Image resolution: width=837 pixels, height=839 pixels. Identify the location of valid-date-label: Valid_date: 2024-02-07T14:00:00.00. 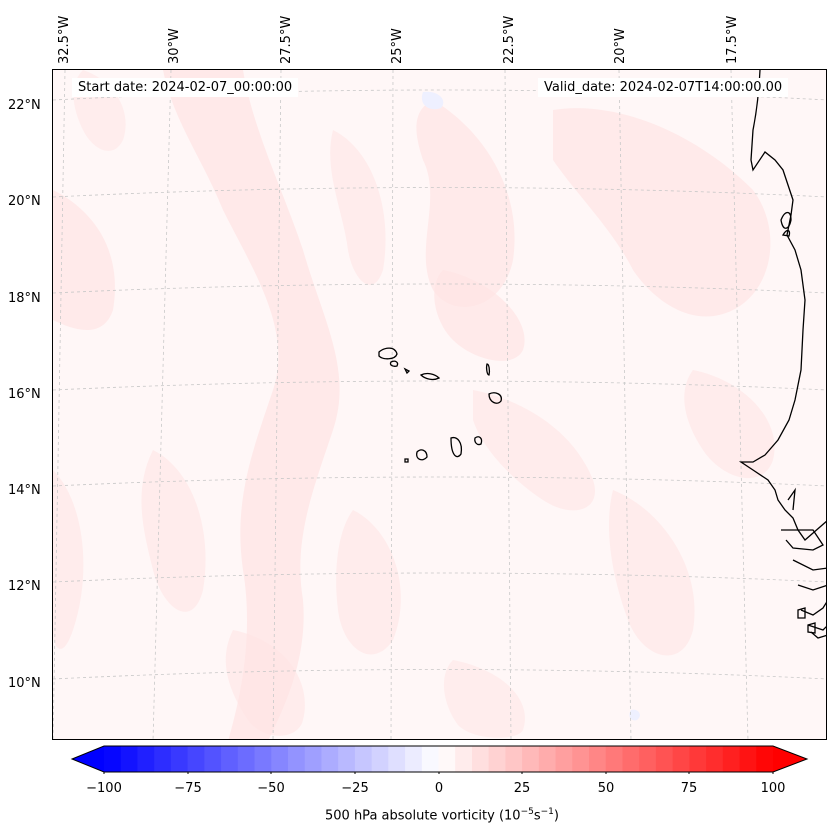
(663, 87).